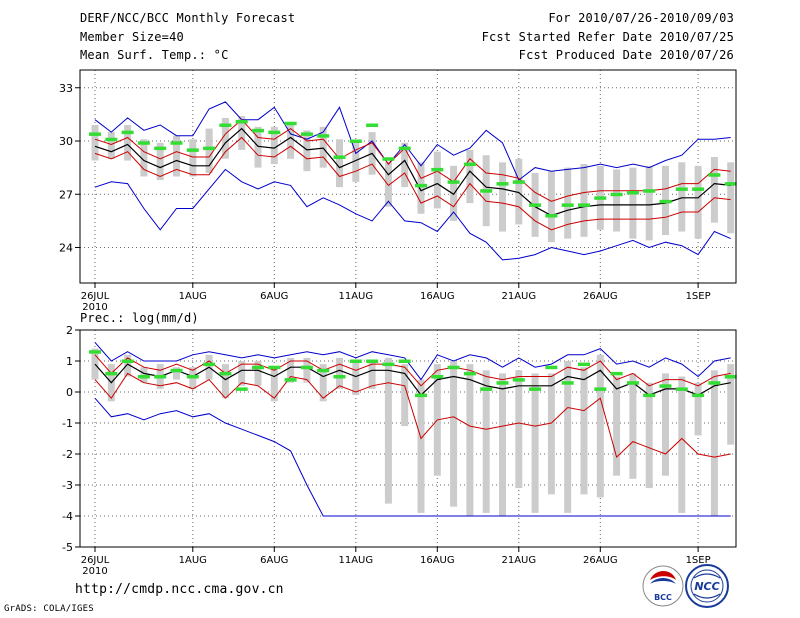  Describe the element at coordinates (412, 370) in the screenshot. I see `prec-upper-spread-line` at that location.